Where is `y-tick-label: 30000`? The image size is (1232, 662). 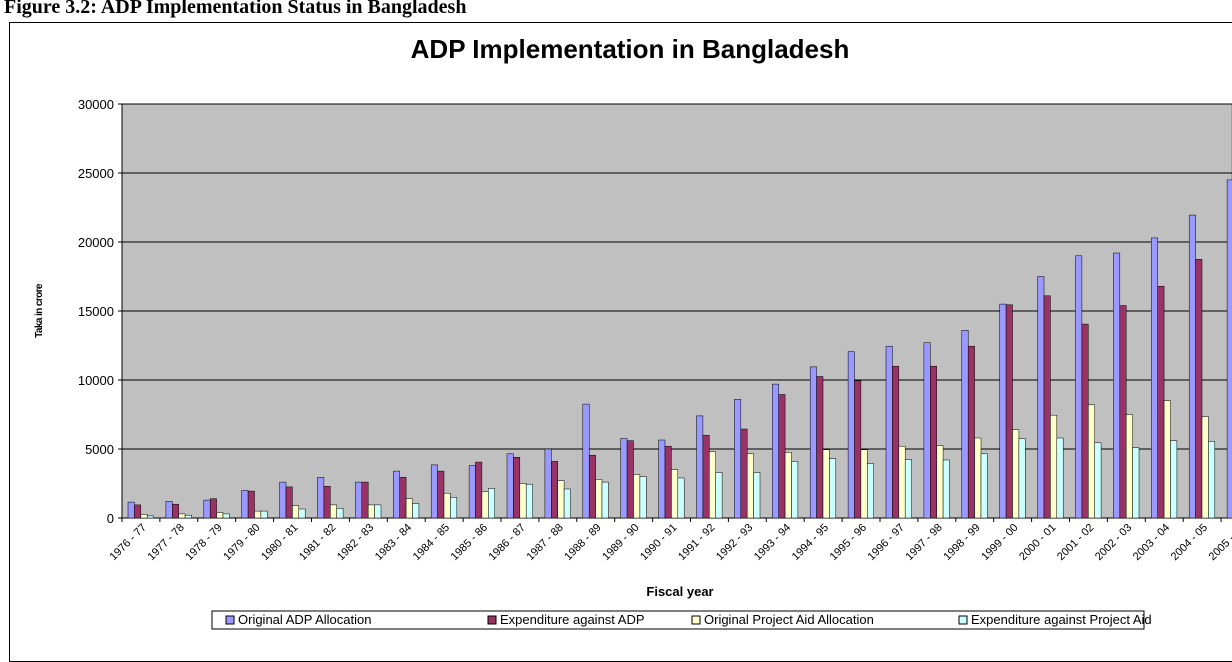 y-tick-label: 30000 is located at coordinates (96, 104).